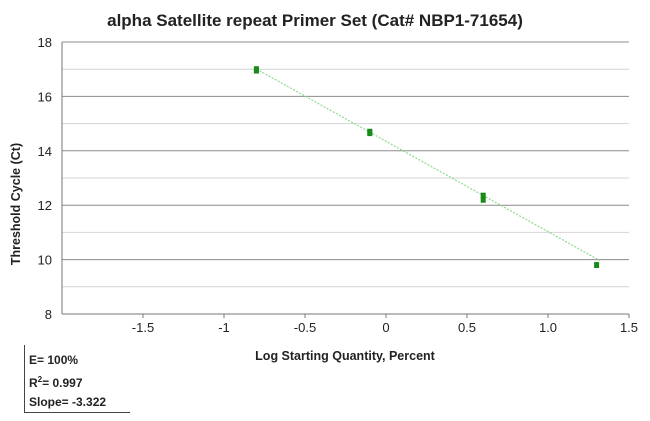  What do you see at coordinates (629, 327) in the screenshot?
I see `x-tick-label: 1.5` at bounding box center [629, 327].